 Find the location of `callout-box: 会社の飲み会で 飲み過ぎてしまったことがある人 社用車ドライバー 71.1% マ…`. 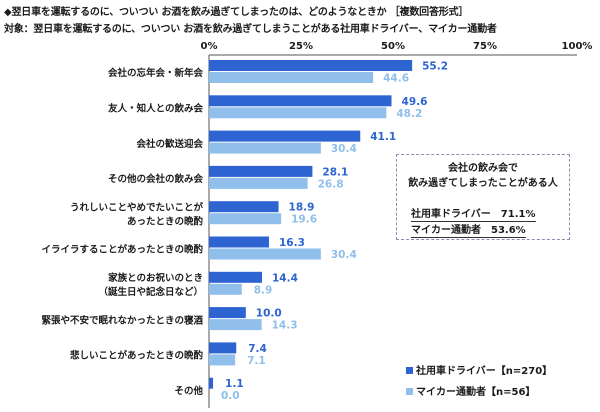

callout-box: 会社の飲み会で 飲み過ぎてしまったことがある人 社用車ドライバー 71.1% マ… is located at coordinates (483, 197).